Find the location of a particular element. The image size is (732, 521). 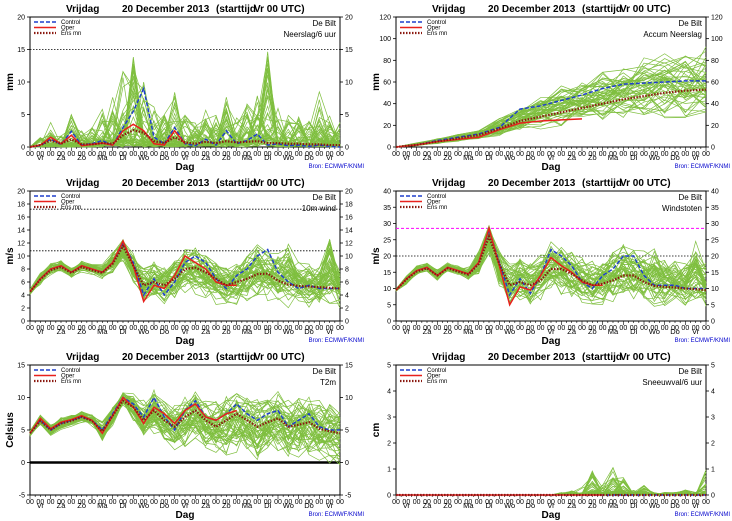

xtick-day-label: Do is located at coordinates (165, 505).